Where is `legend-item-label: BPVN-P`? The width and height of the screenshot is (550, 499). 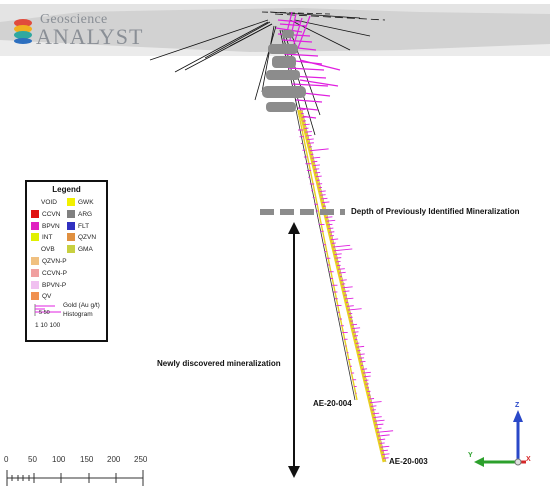 legend-item-label: BPVN-P is located at coordinates (54, 285).